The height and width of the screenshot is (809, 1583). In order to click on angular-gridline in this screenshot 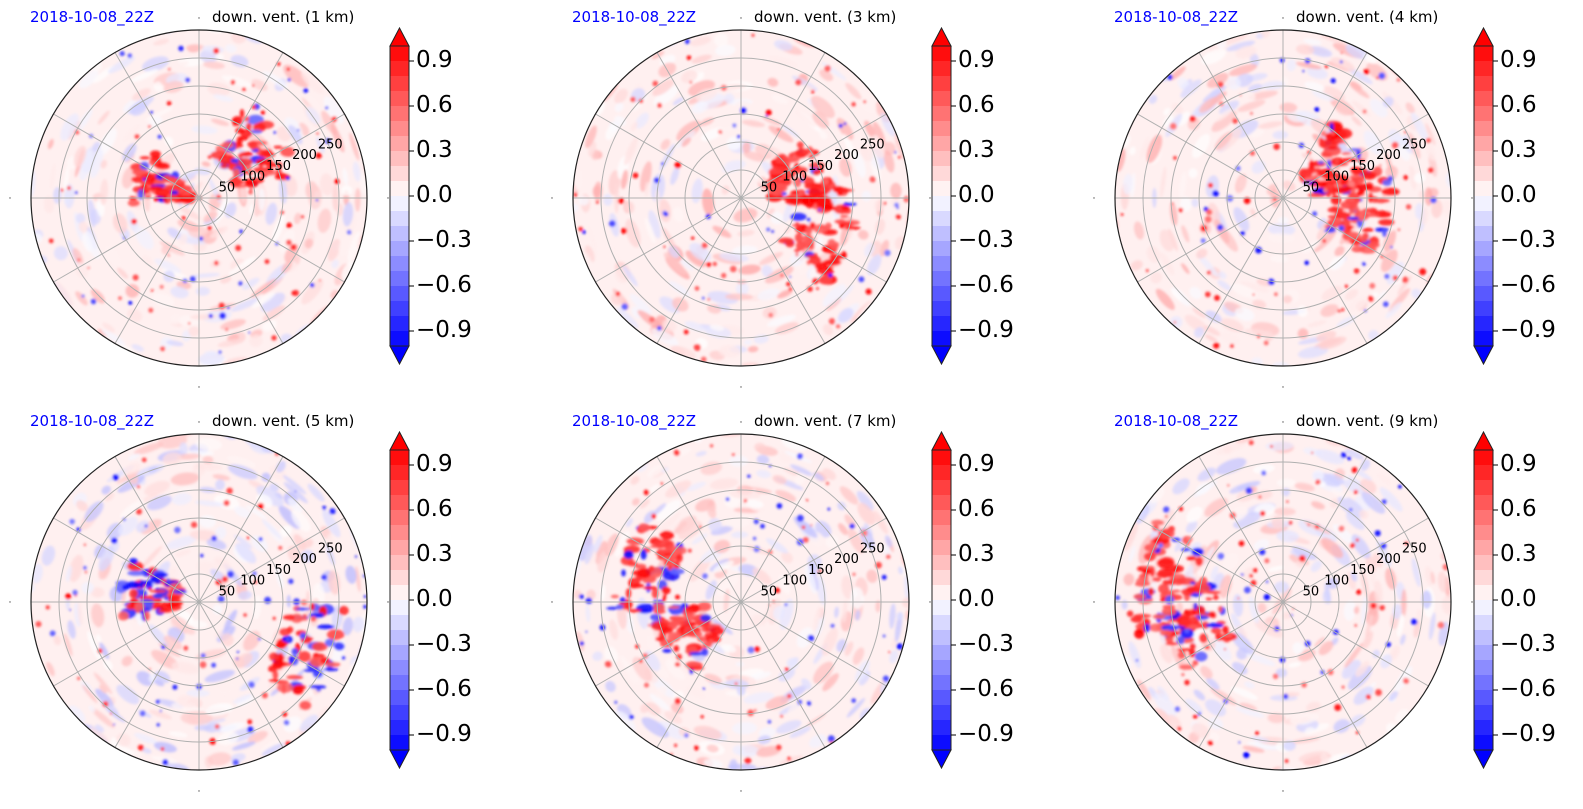, I will do `click(813, 240)`.